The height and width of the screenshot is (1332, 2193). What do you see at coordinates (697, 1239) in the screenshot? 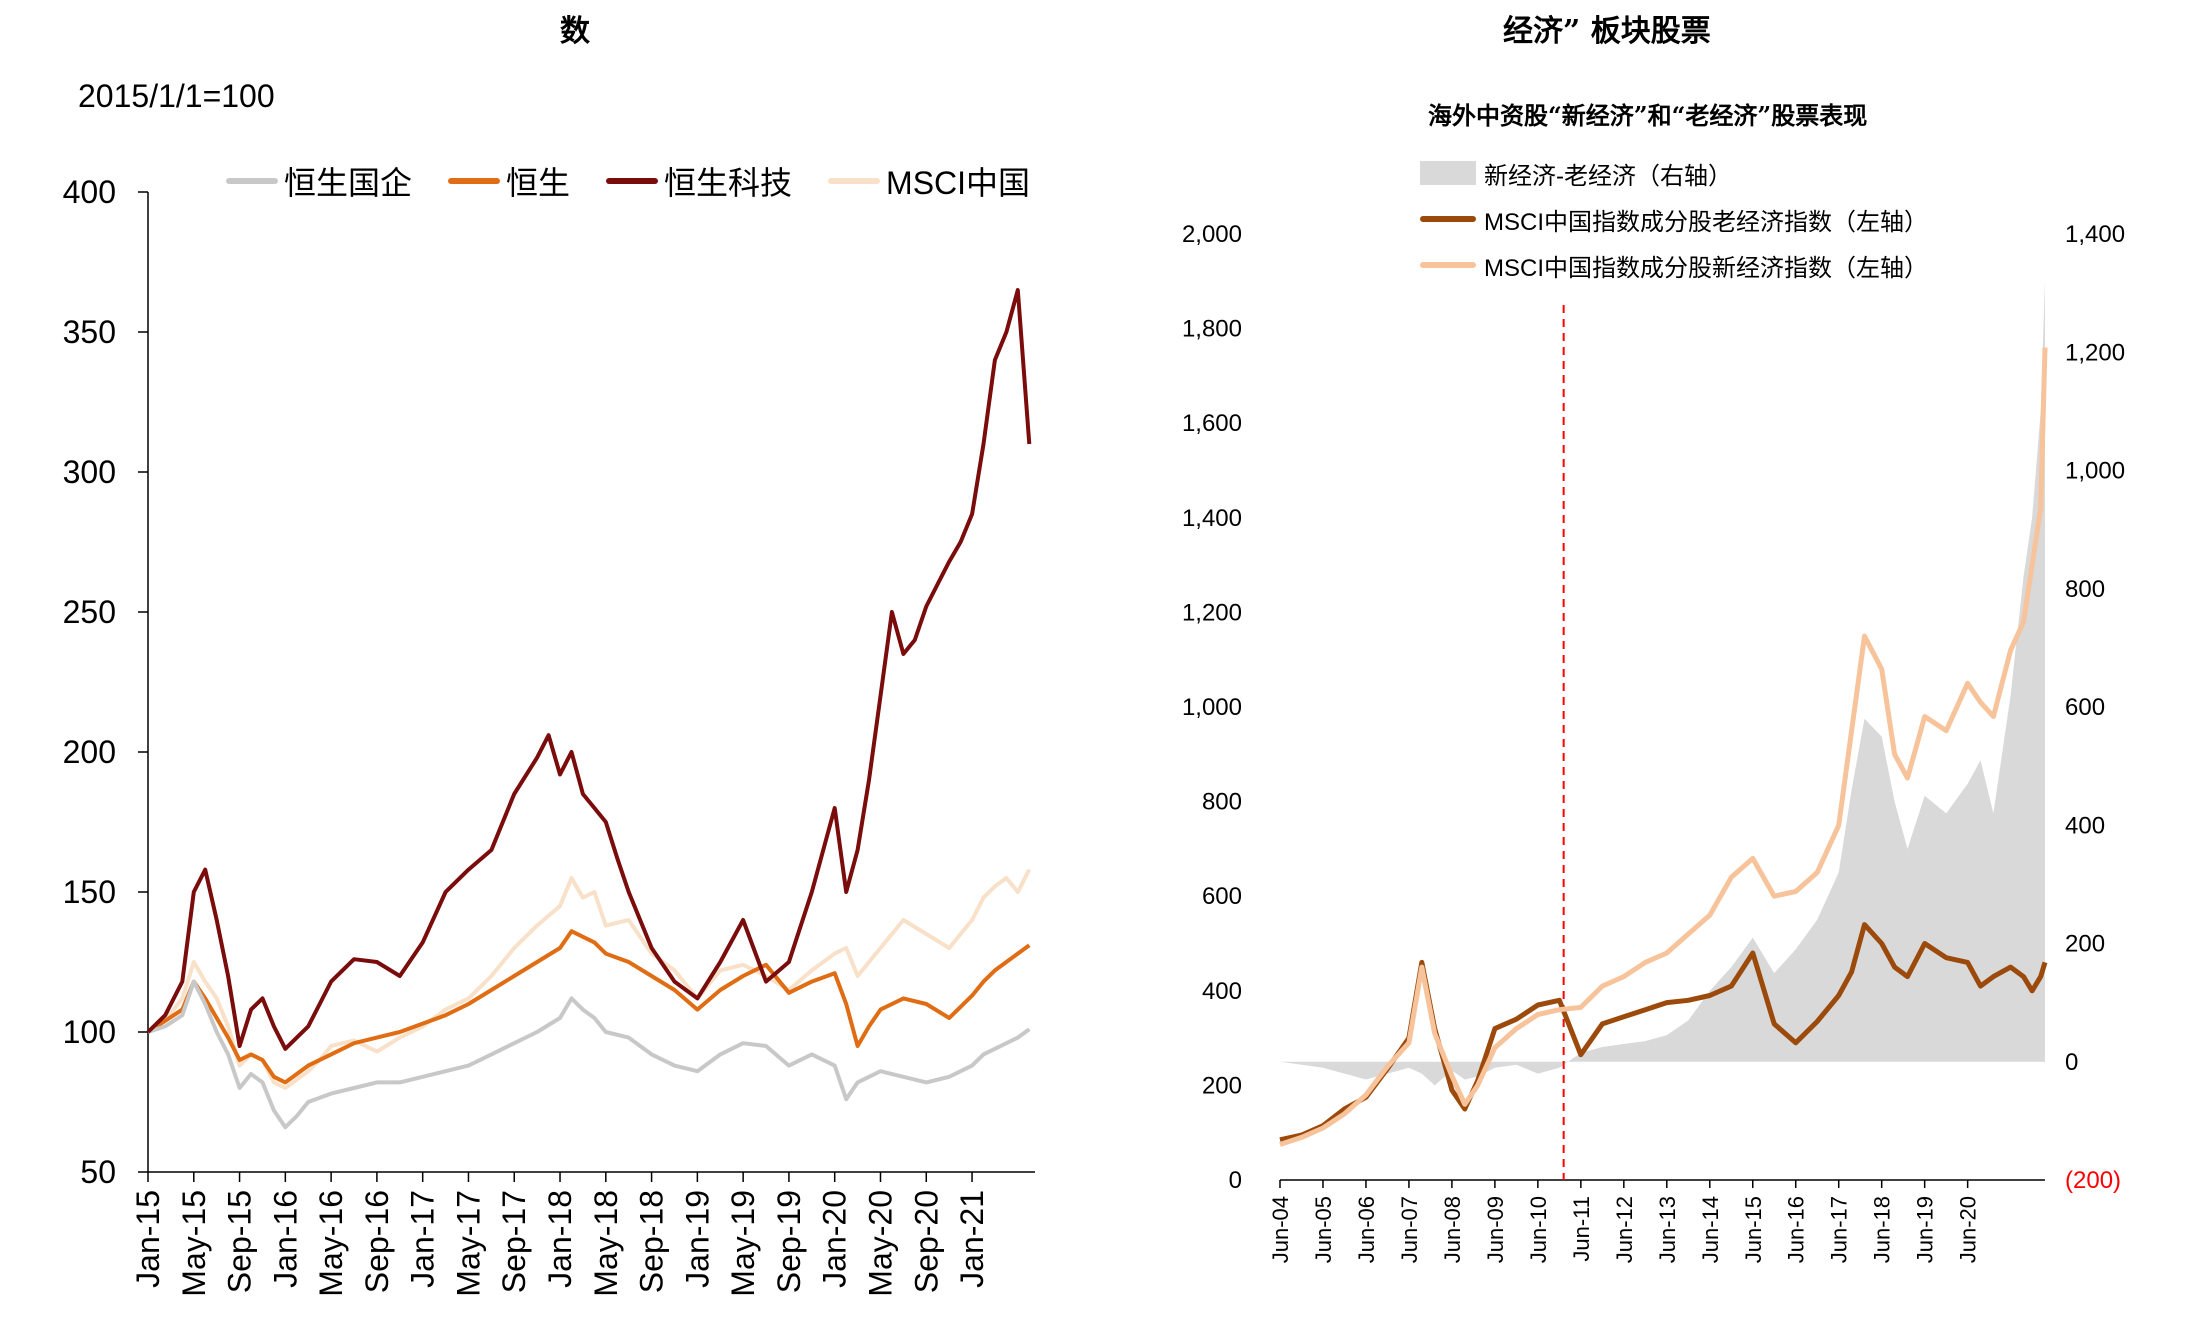
I see `left-x-tick-label-jan-19: Jan-19` at bounding box center [697, 1239].